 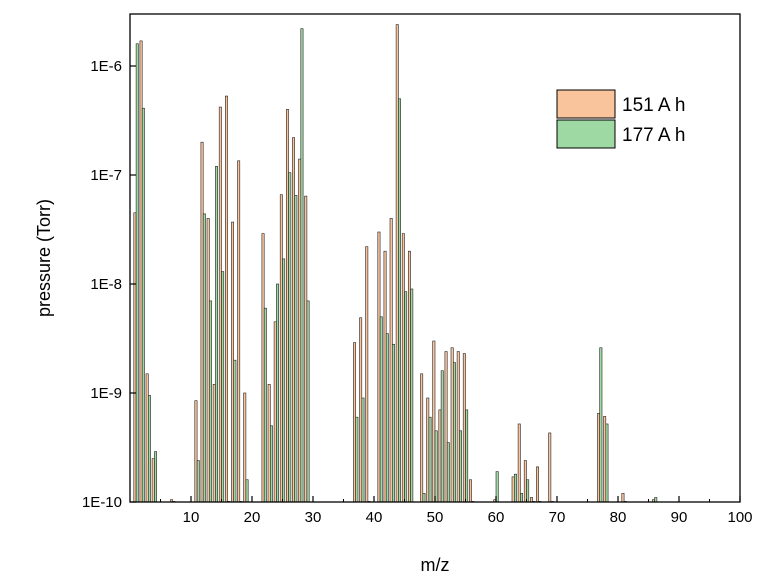 What do you see at coordinates (191, 517) in the screenshot?
I see `x-tick-label-10: 10` at bounding box center [191, 517].